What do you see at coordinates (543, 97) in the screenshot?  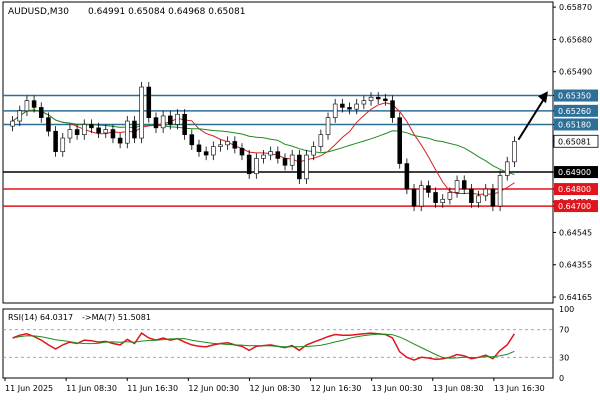 I see `forecast-arrow-head` at bounding box center [543, 97].